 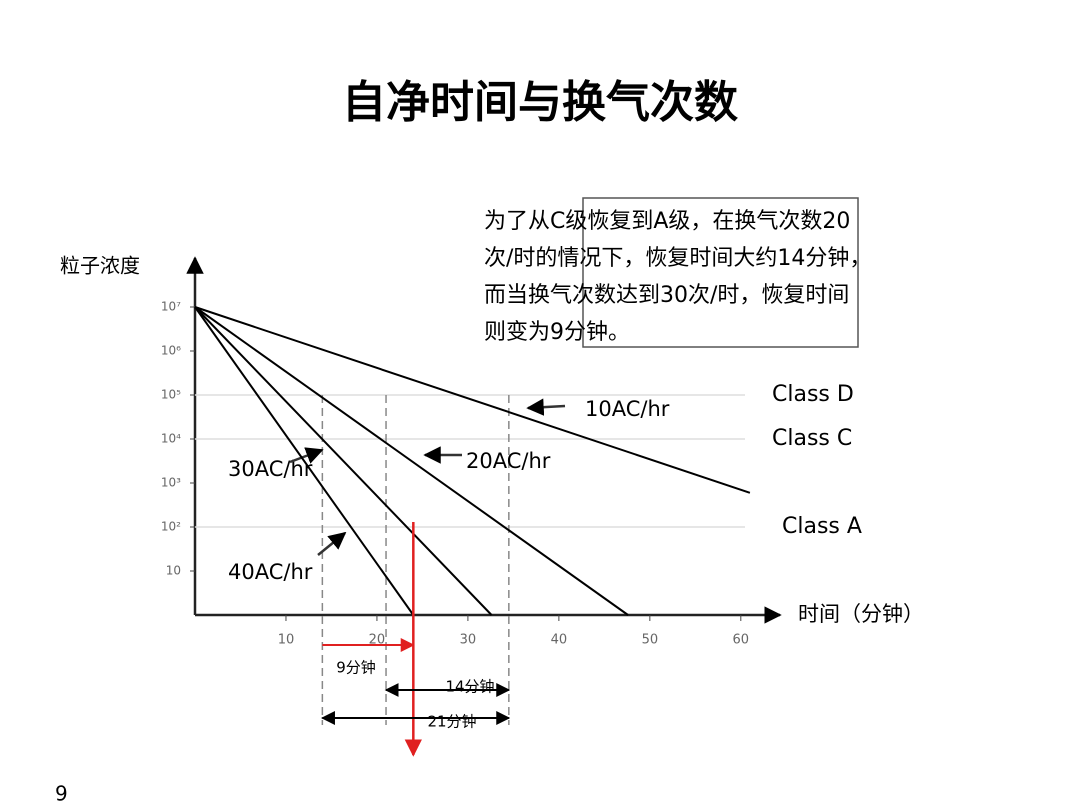 What do you see at coordinates (171, 351) in the screenshot?
I see `y-tick-label: 10⁶` at bounding box center [171, 351].